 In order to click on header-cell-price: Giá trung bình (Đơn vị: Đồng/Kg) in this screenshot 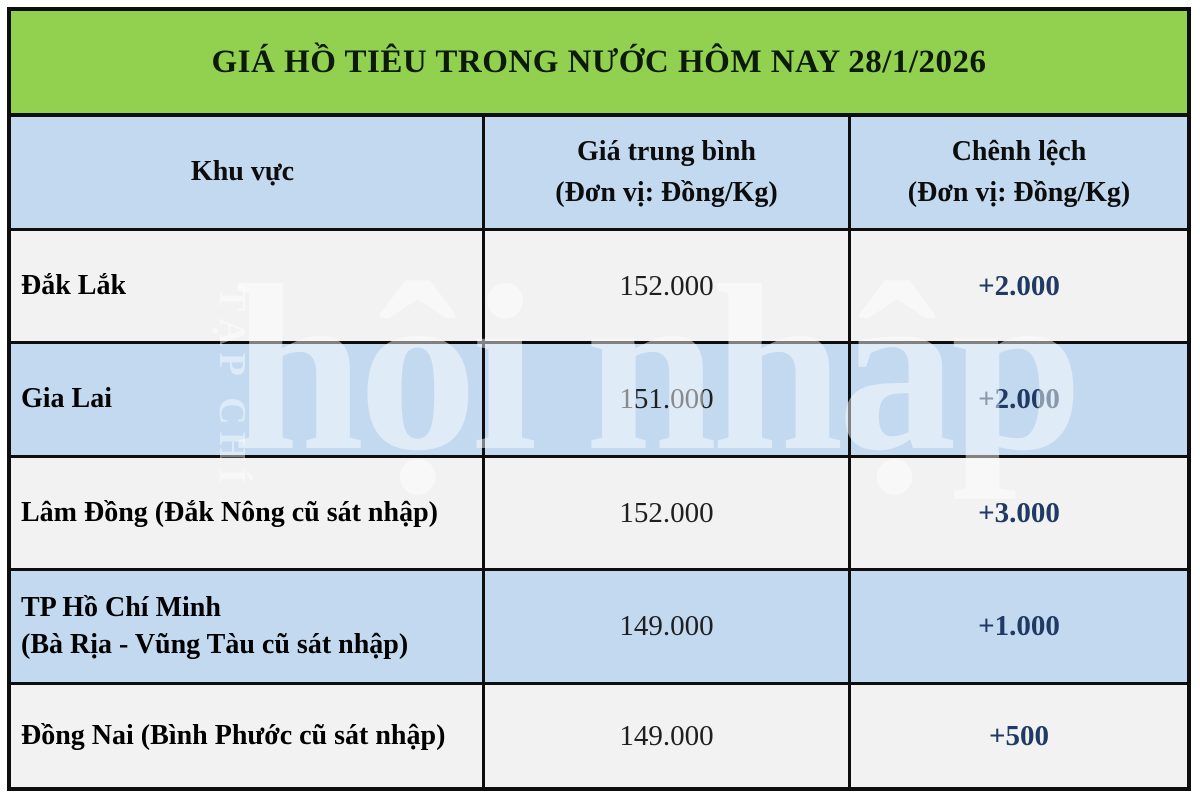, I will do `click(668, 172)`.